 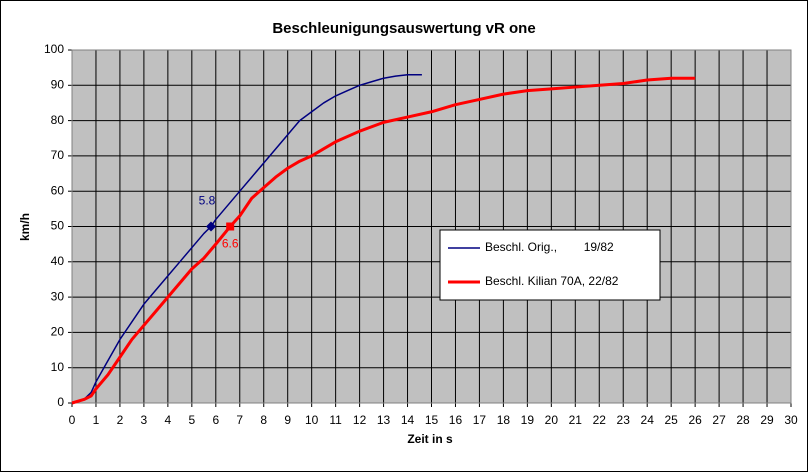 What do you see at coordinates (408, 420) in the screenshot?
I see `x-tick-label: 14` at bounding box center [408, 420].